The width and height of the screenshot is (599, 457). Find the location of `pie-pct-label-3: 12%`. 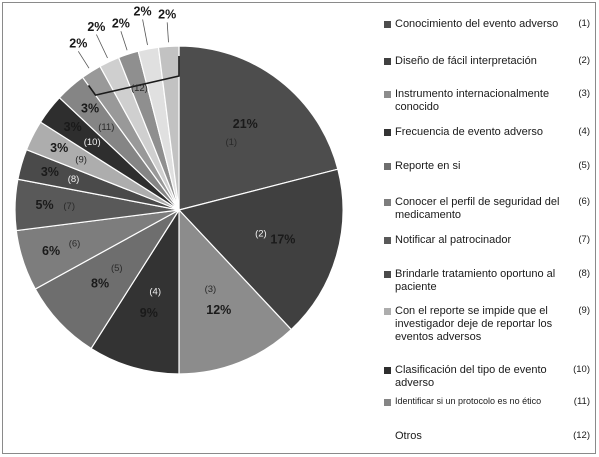

pie-pct-label-3: 12% is located at coordinates (218, 310).